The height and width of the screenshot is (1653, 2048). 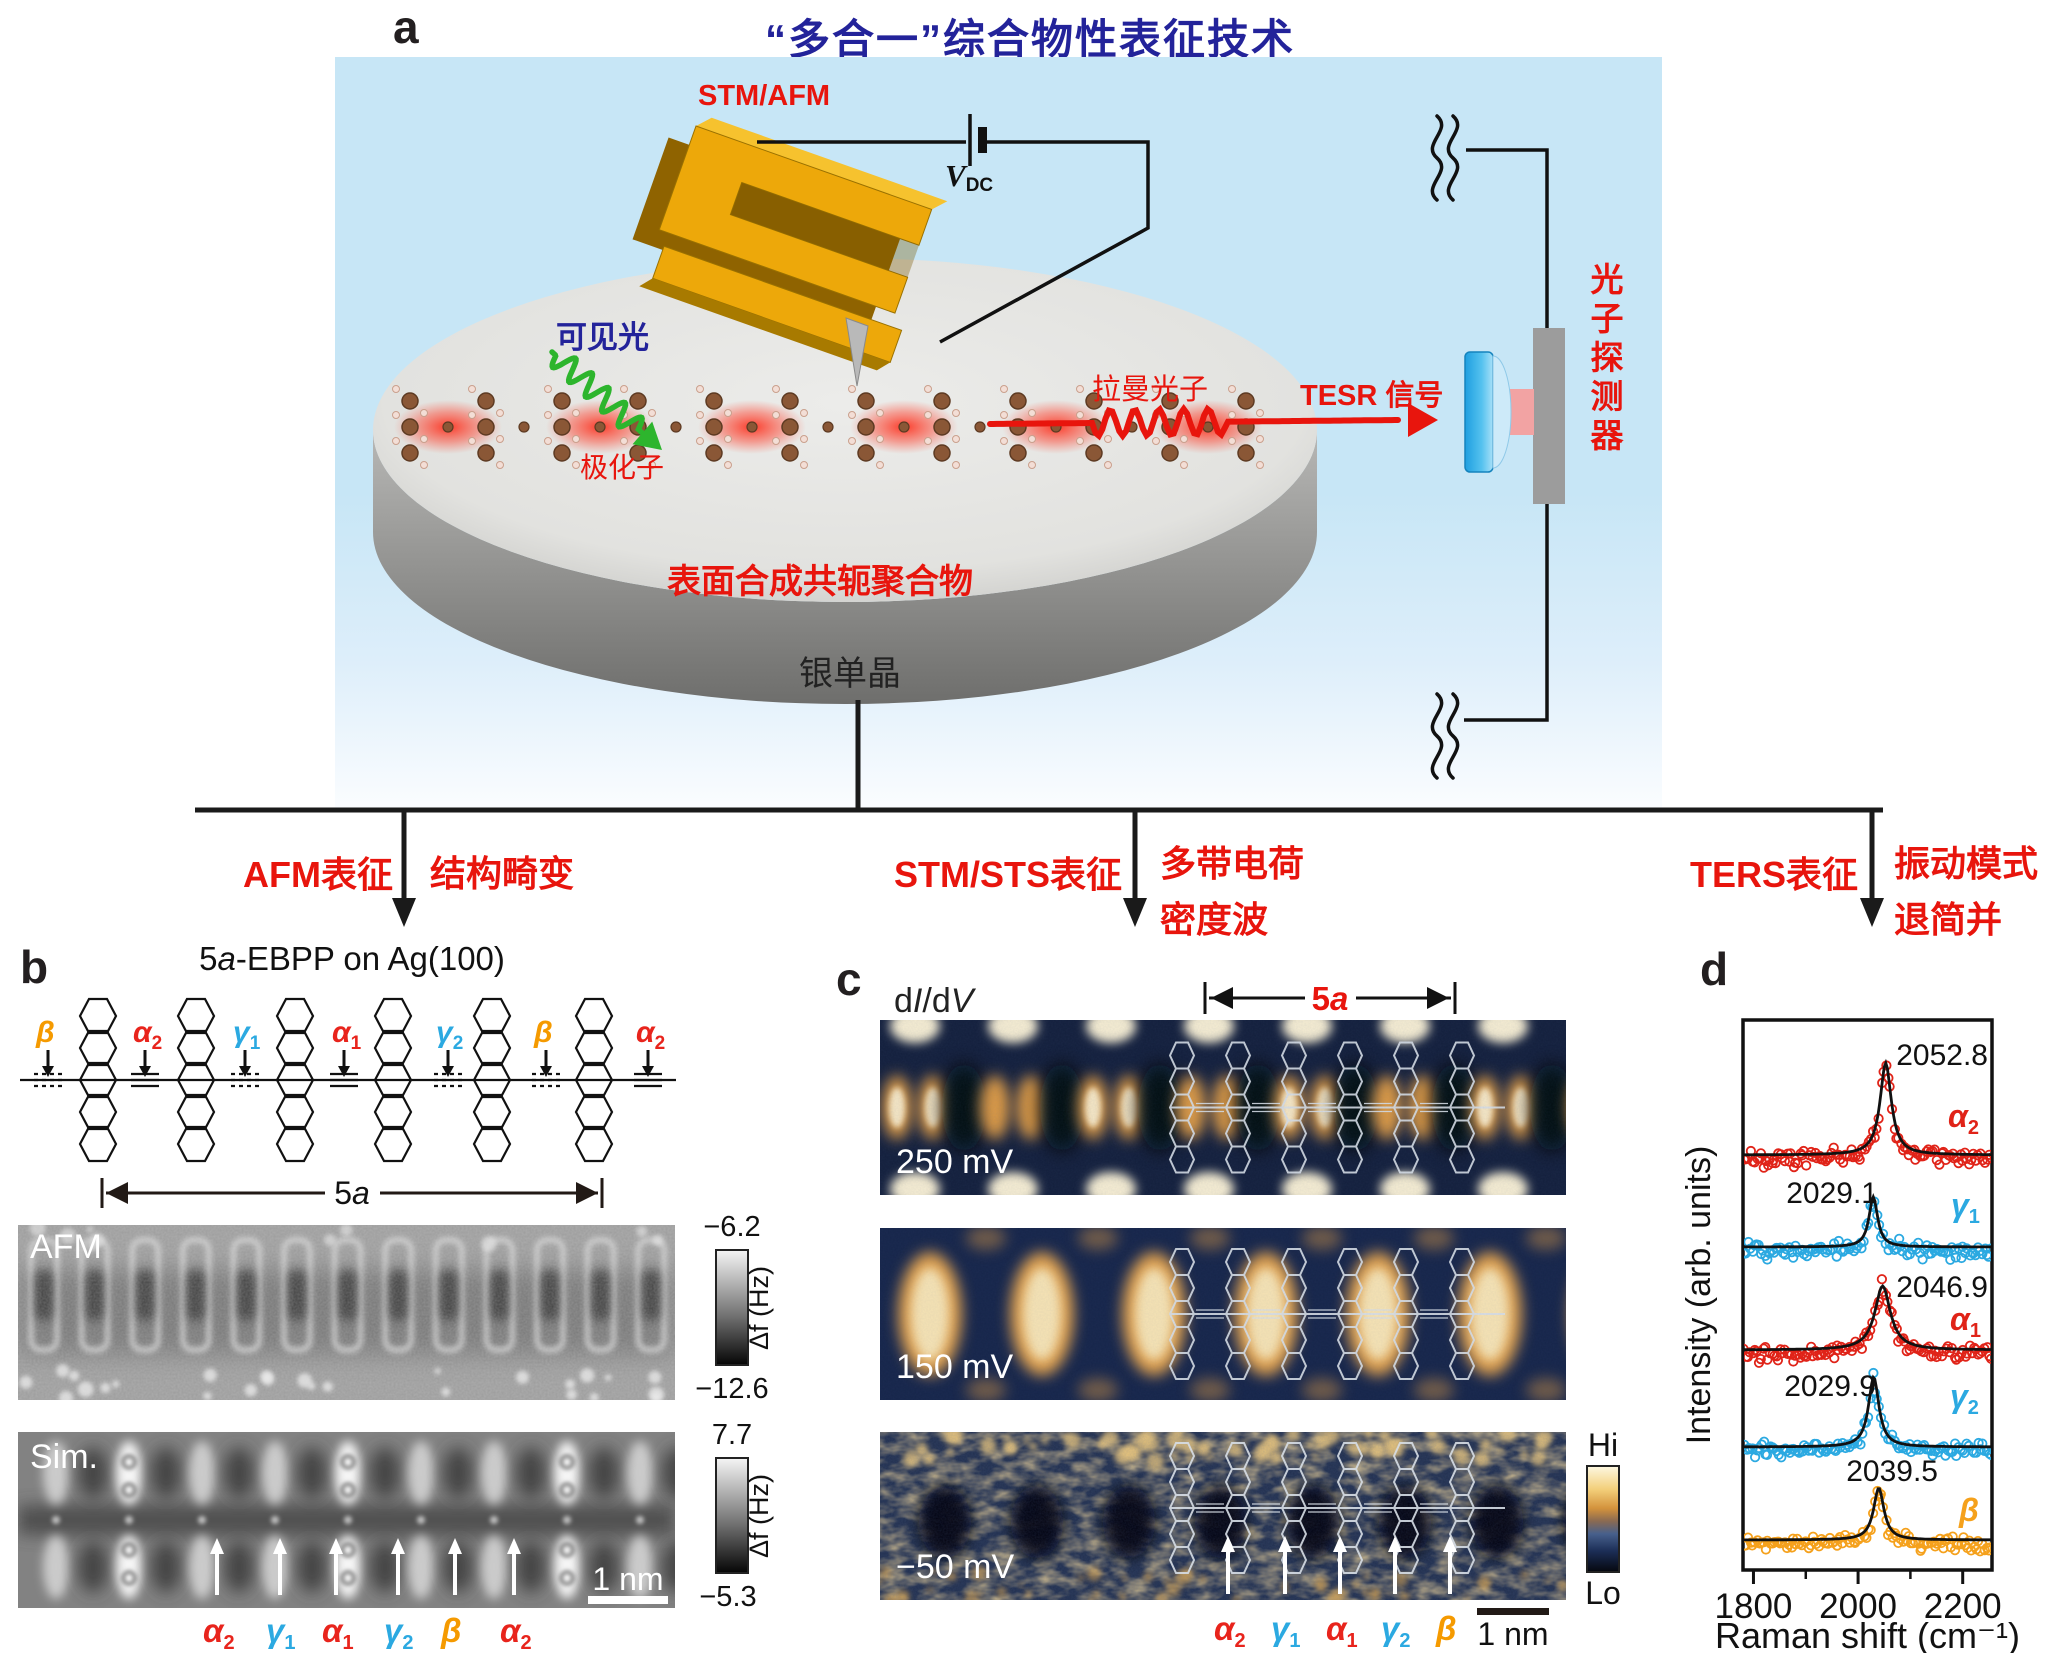 I want to click on raman-scatter-alpha2, so click(x=1867, y=1116).